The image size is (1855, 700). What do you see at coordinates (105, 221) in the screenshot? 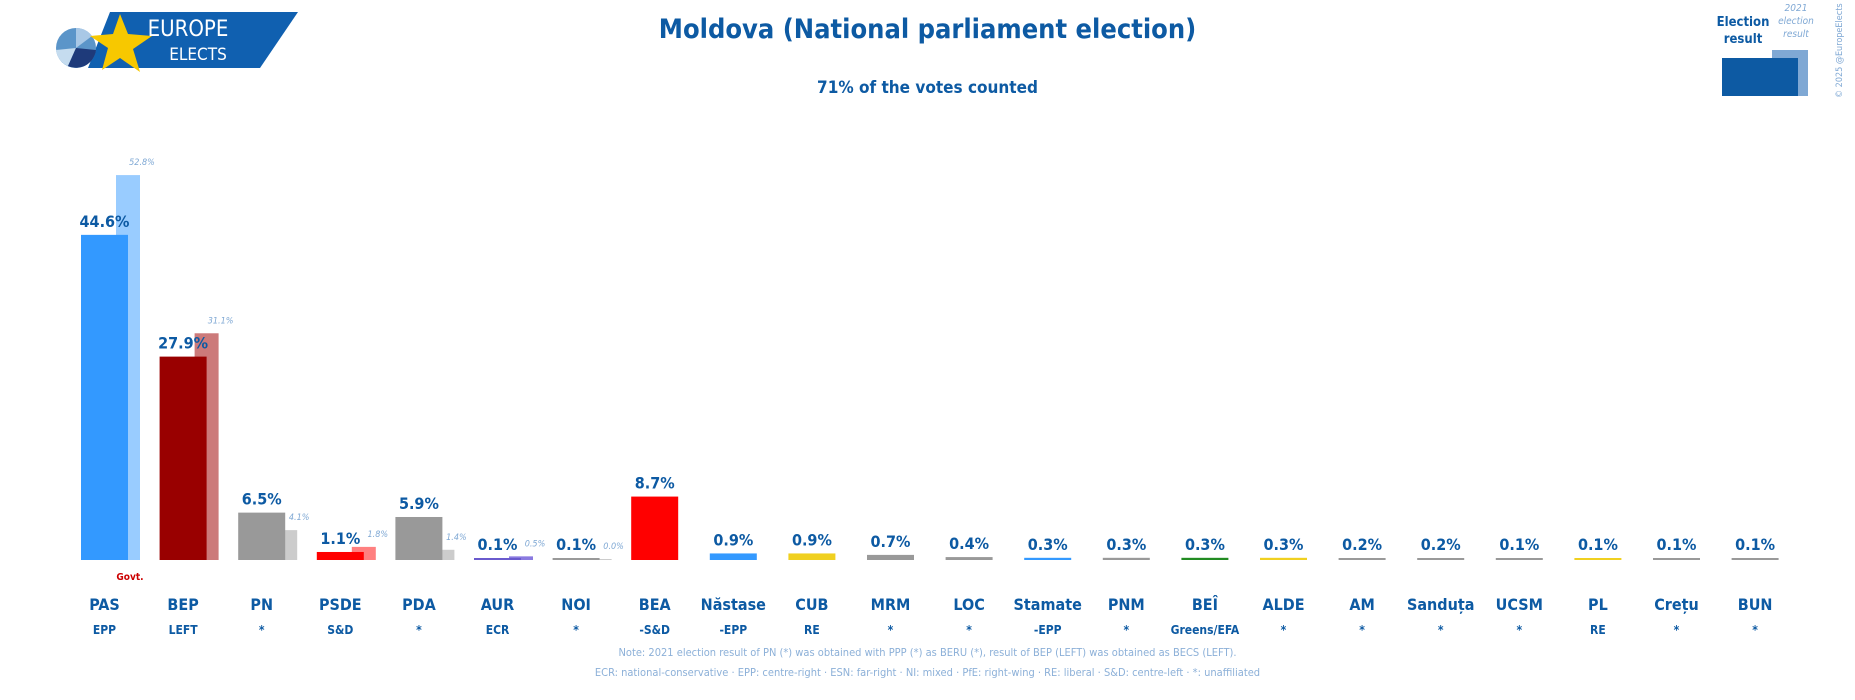
I see `value-label-pas: 44.6%` at bounding box center [105, 221].